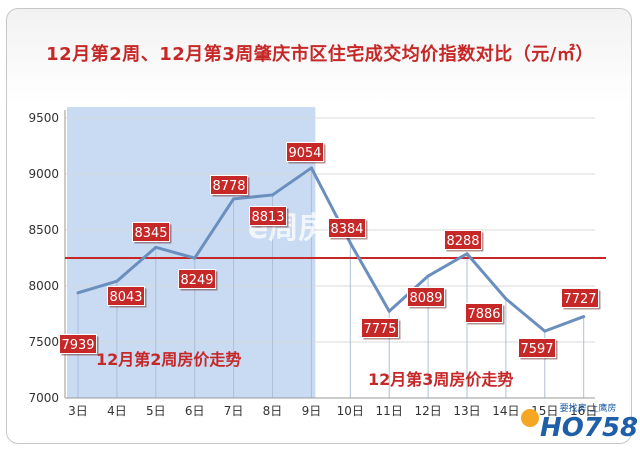 The image size is (640, 450). What do you see at coordinates (312, 411) in the screenshot?
I see `x-tick-label: 9日` at bounding box center [312, 411].